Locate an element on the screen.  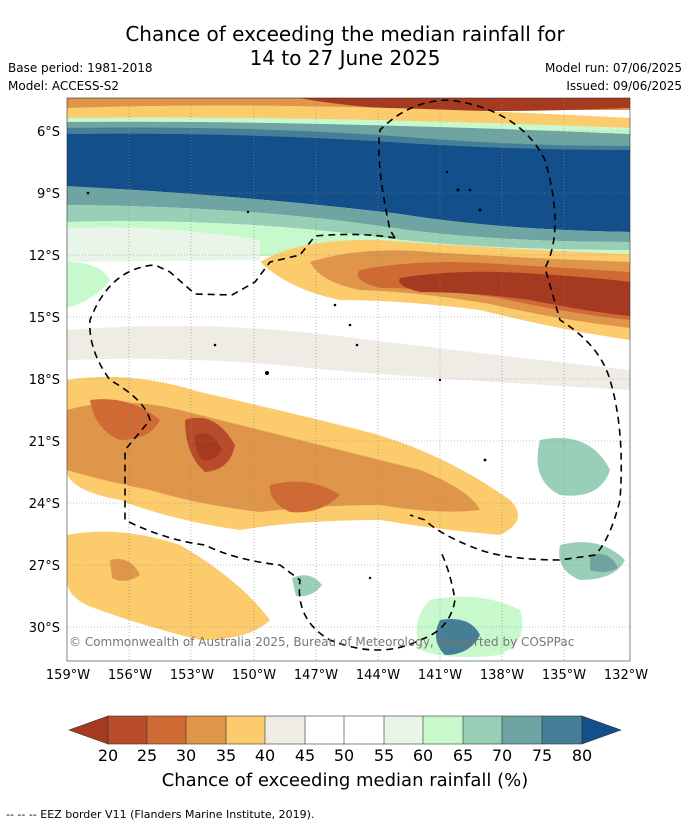
colorbar-tick: 25 is located at coordinates (147, 755).